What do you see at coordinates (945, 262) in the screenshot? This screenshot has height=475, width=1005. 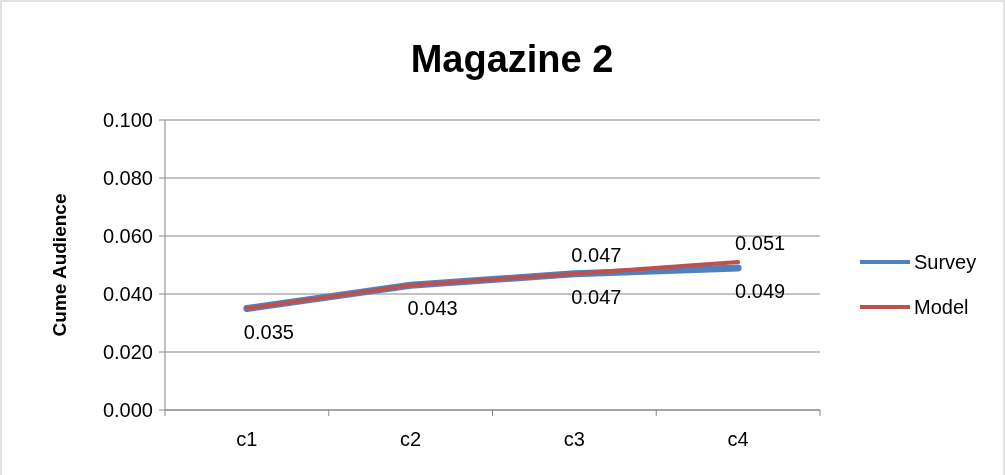 I see `legend-label: Survey` at bounding box center [945, 262].